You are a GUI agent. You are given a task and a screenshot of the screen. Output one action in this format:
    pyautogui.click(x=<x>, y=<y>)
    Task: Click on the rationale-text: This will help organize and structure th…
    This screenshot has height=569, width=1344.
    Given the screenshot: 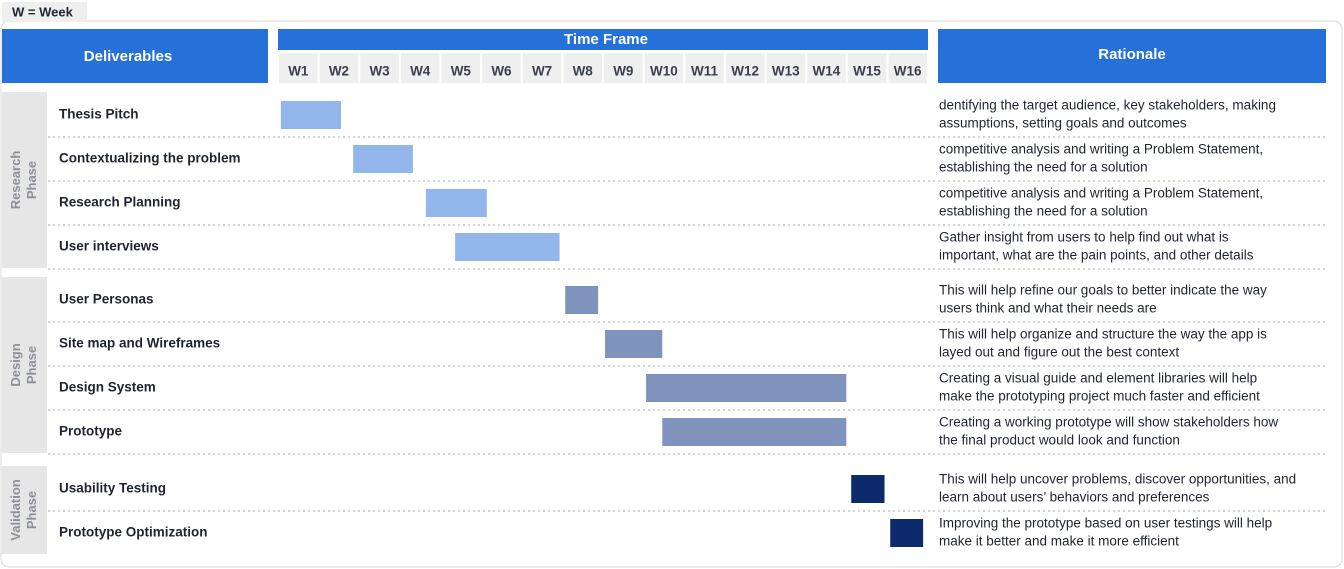 What is the action you would take?
    pyautogui.click(x=1103, y=334)
    